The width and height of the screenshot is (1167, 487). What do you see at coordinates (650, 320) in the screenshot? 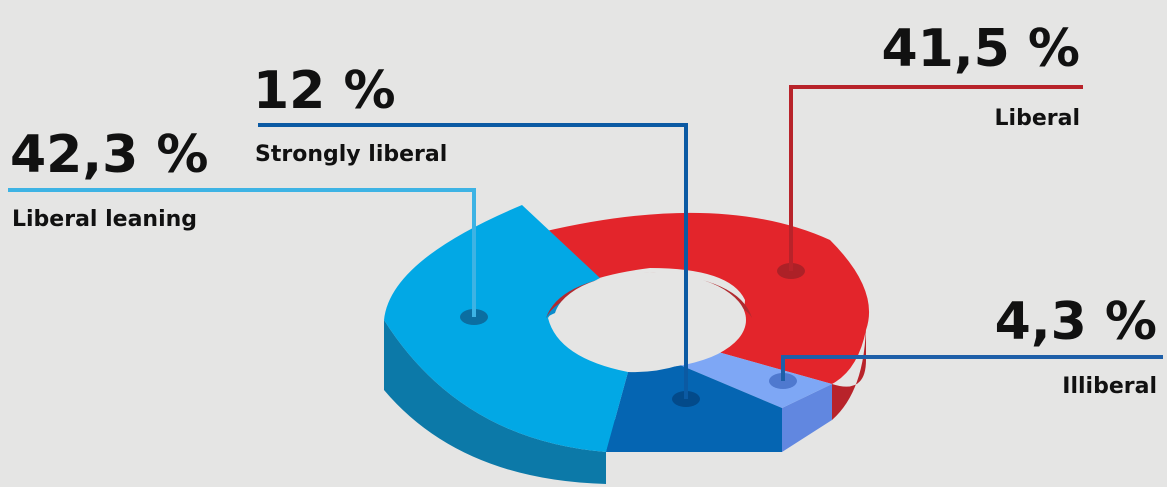
I see `donut-hole` at bounding box center [650, 320].